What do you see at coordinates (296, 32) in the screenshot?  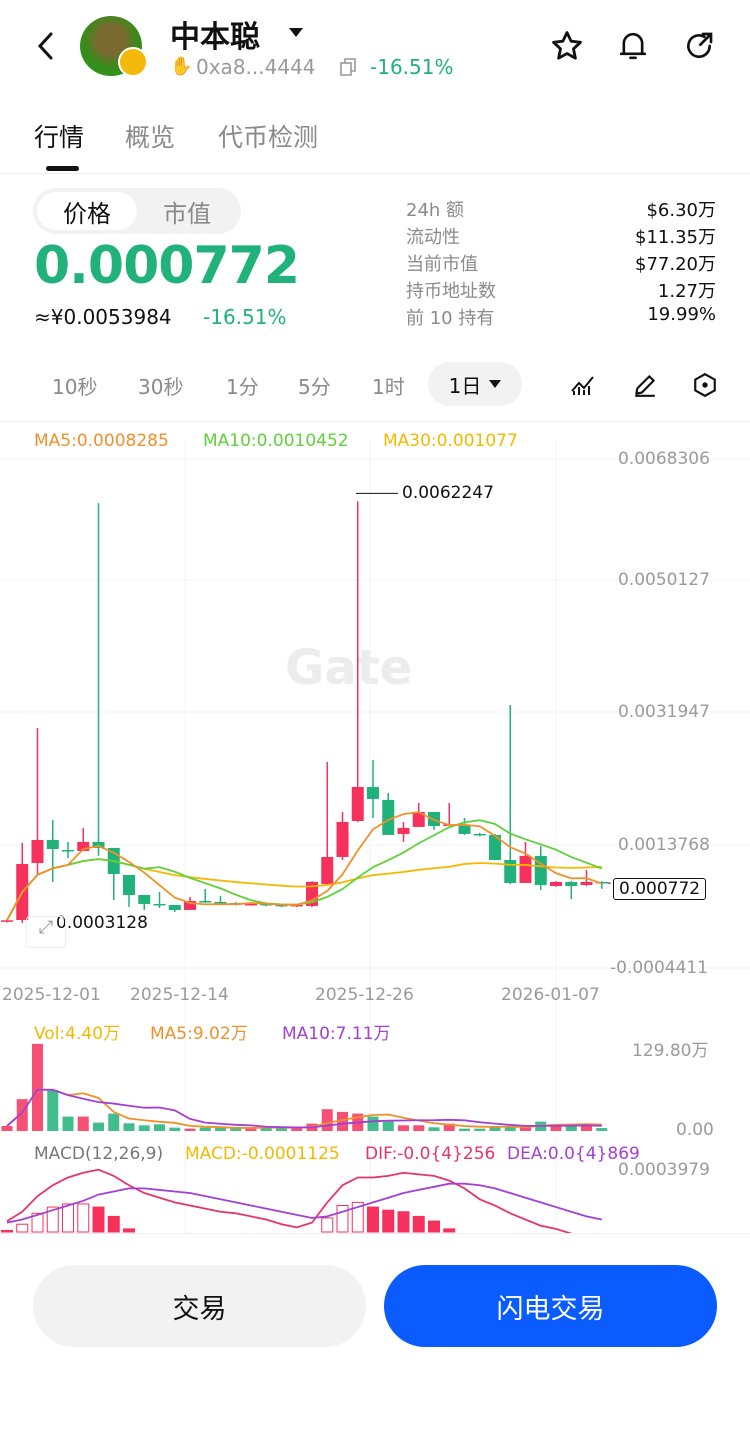 I see `dropdown-icon` at bounding box center [296, 32].